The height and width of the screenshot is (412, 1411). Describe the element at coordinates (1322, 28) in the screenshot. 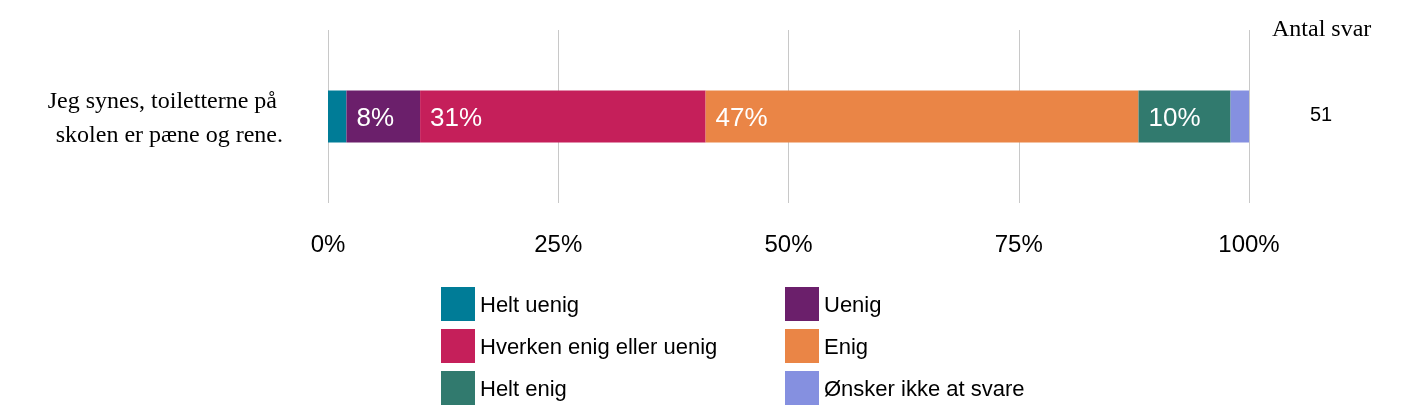

I see `text: Antal svar` at that location.